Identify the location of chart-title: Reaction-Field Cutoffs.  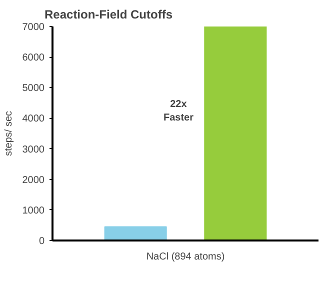
(108, 15).